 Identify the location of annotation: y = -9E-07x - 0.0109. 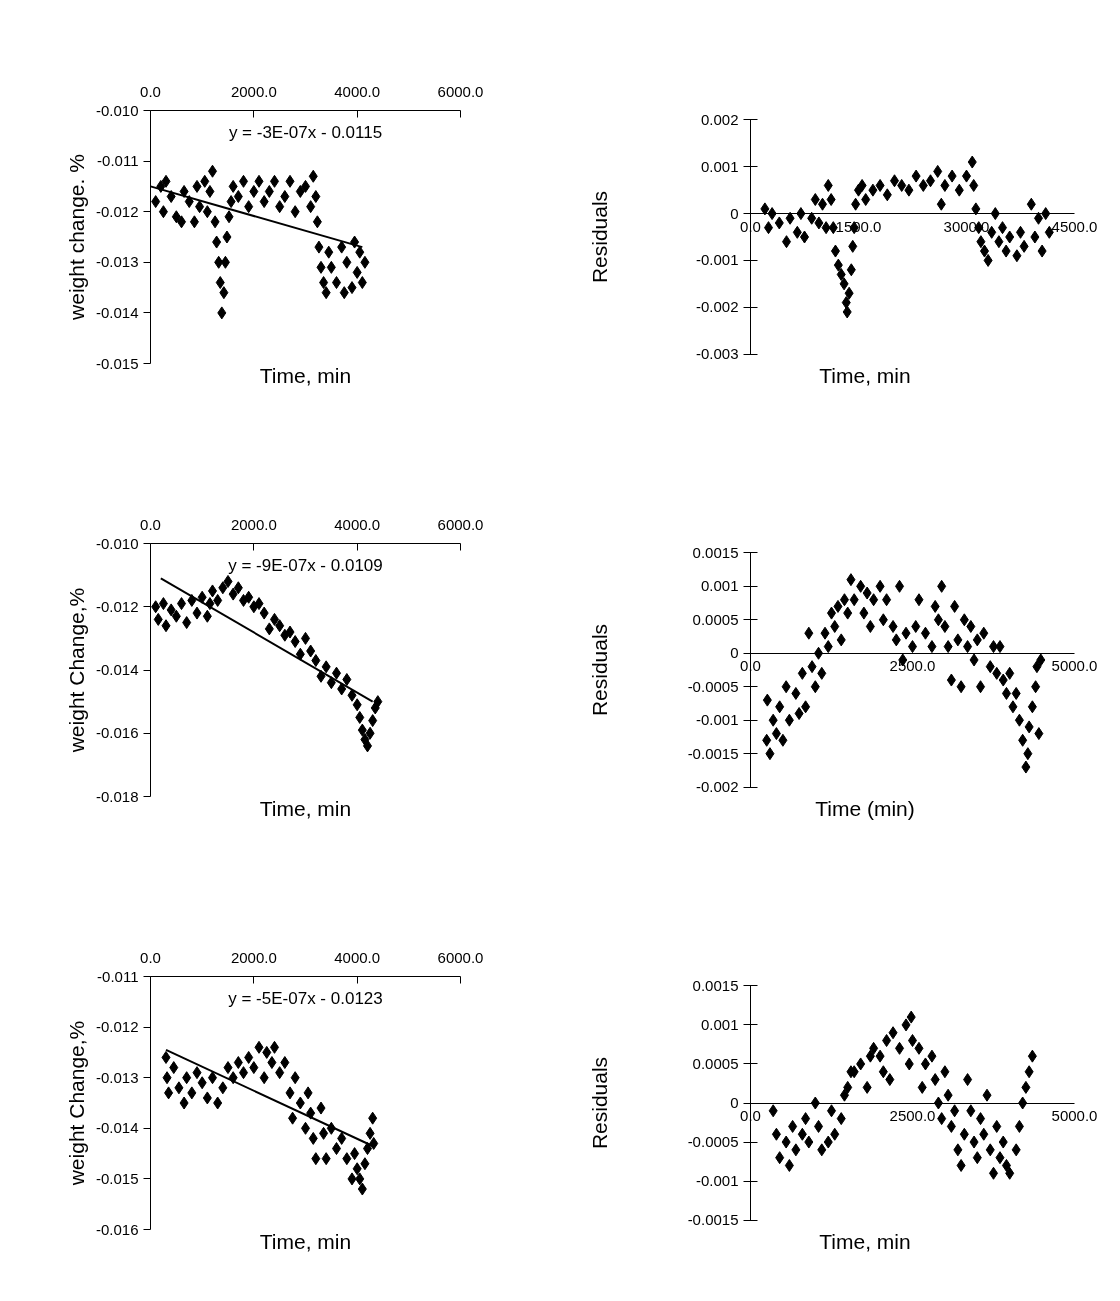
(305, 566).